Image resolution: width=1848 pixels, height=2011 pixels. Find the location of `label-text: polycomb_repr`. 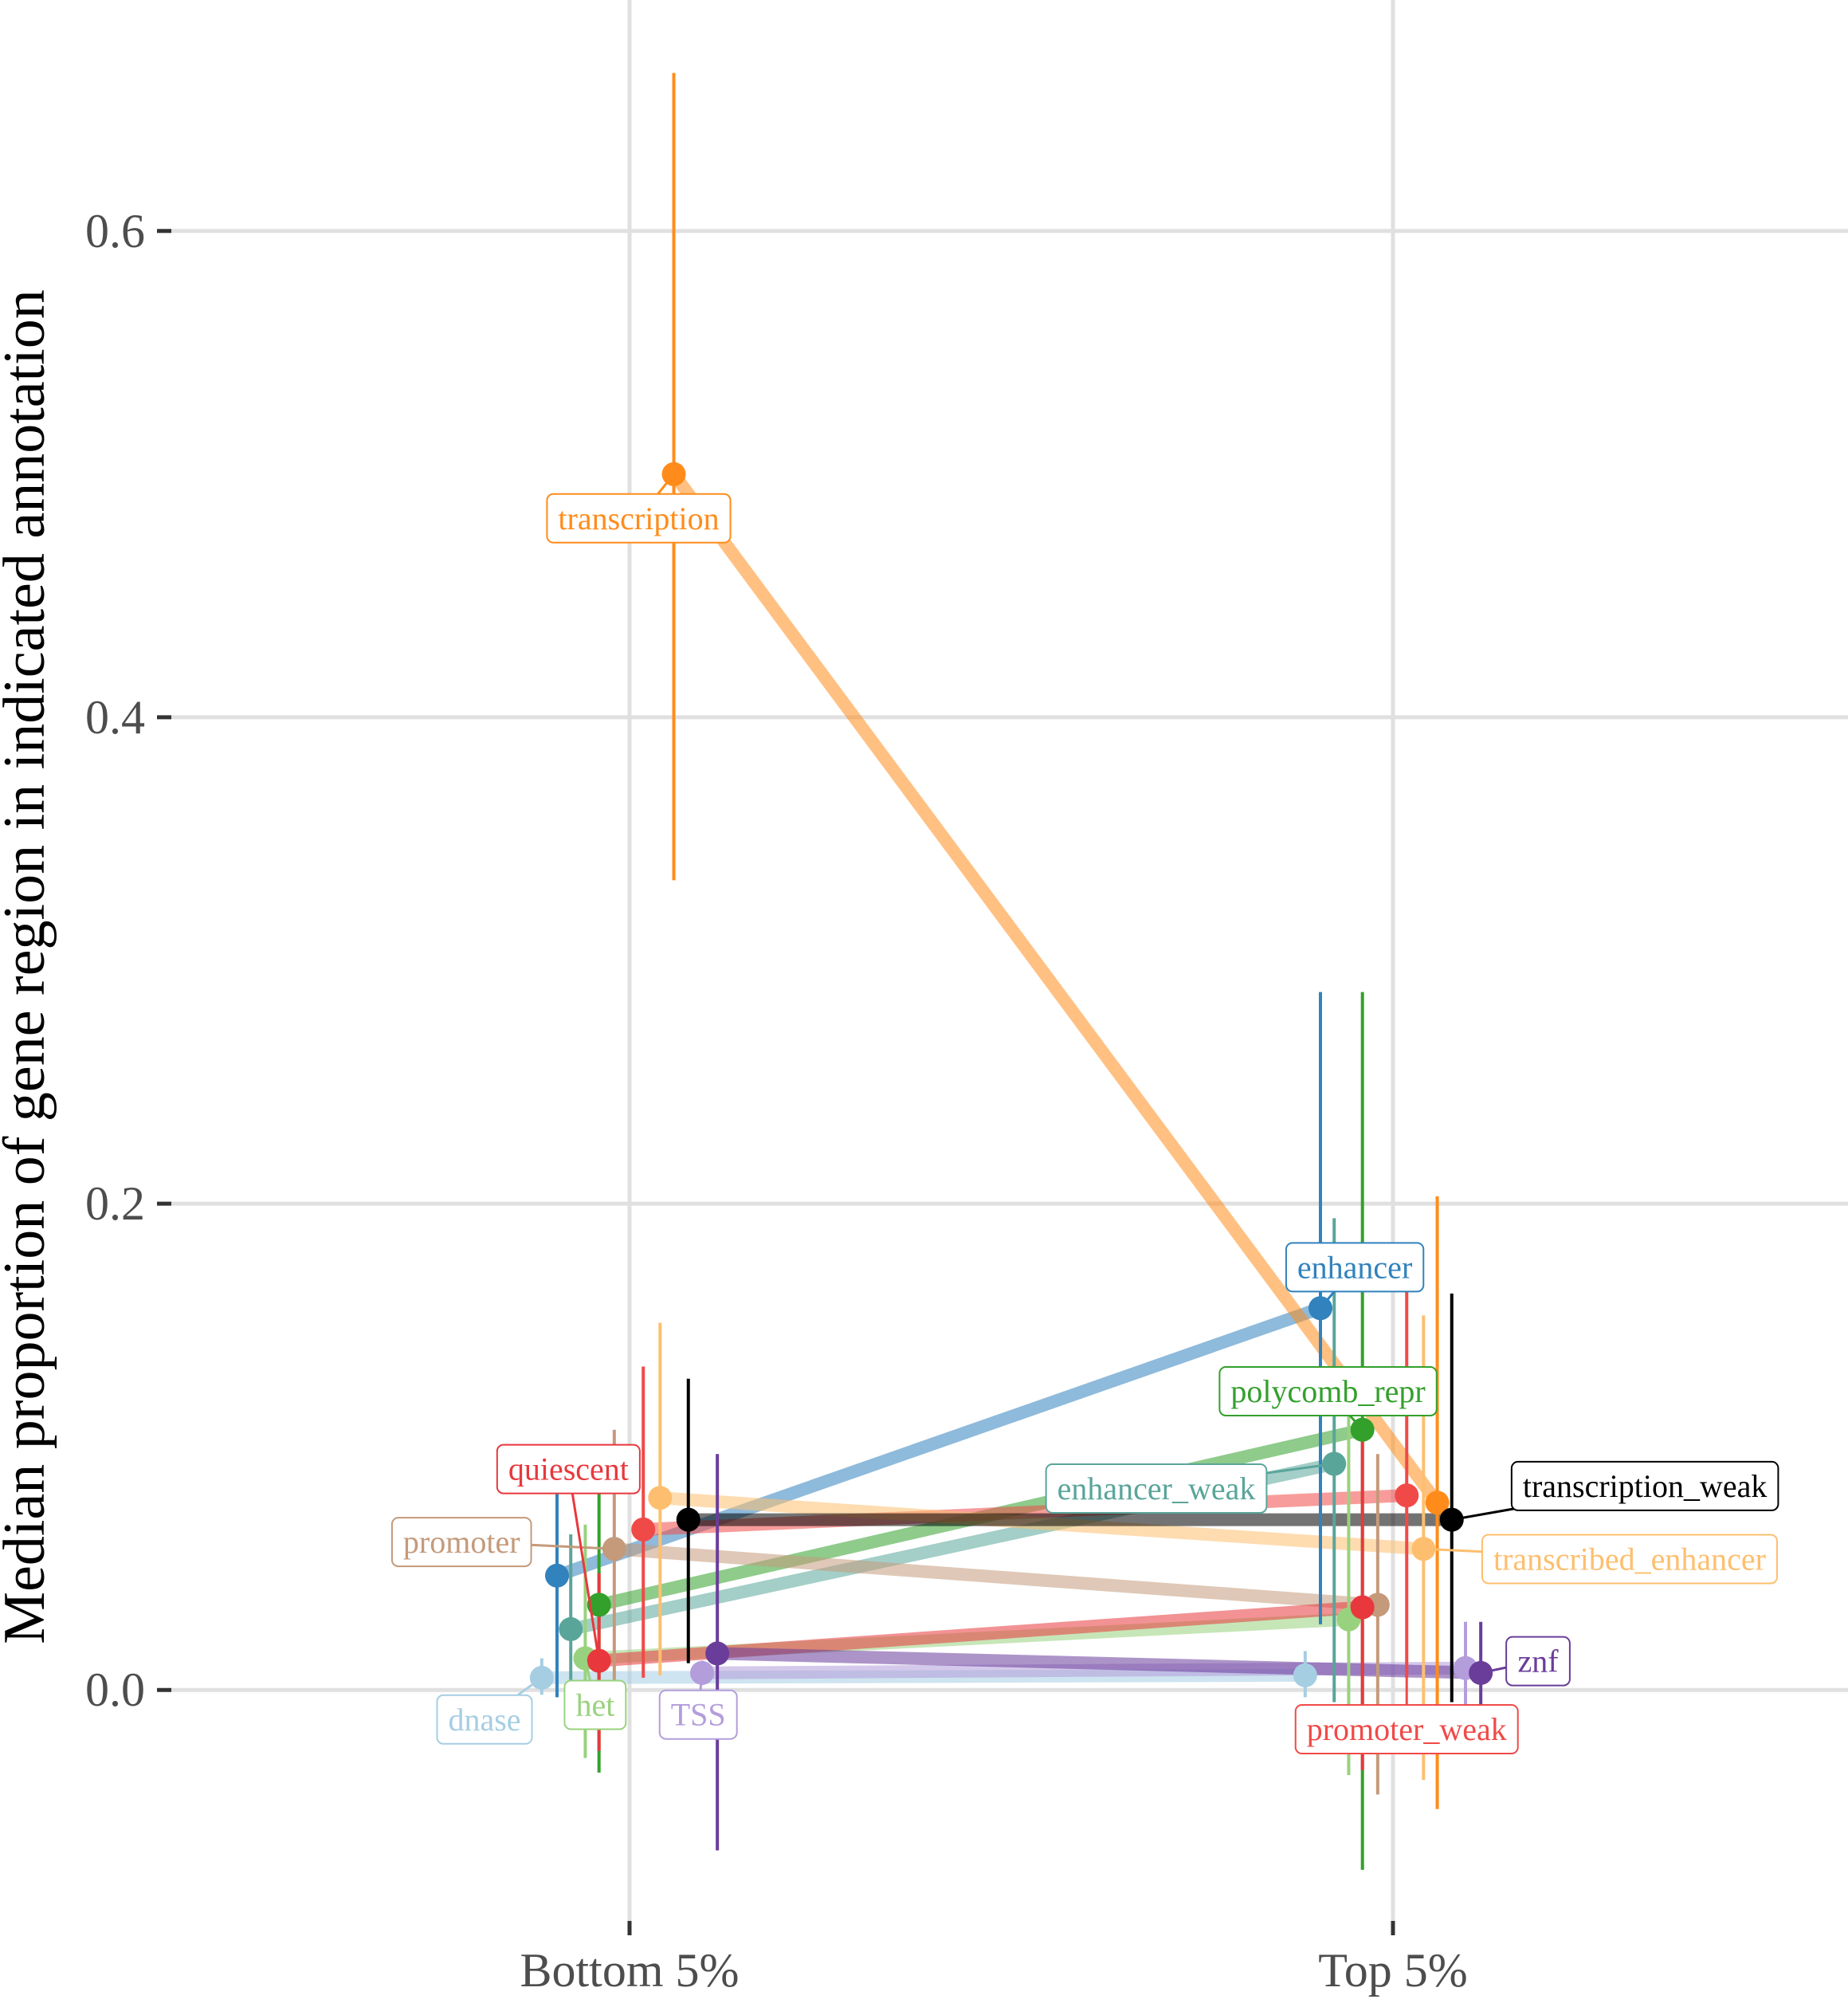

label-text: polycomb_repr is located at coordinates (1327, 1391).